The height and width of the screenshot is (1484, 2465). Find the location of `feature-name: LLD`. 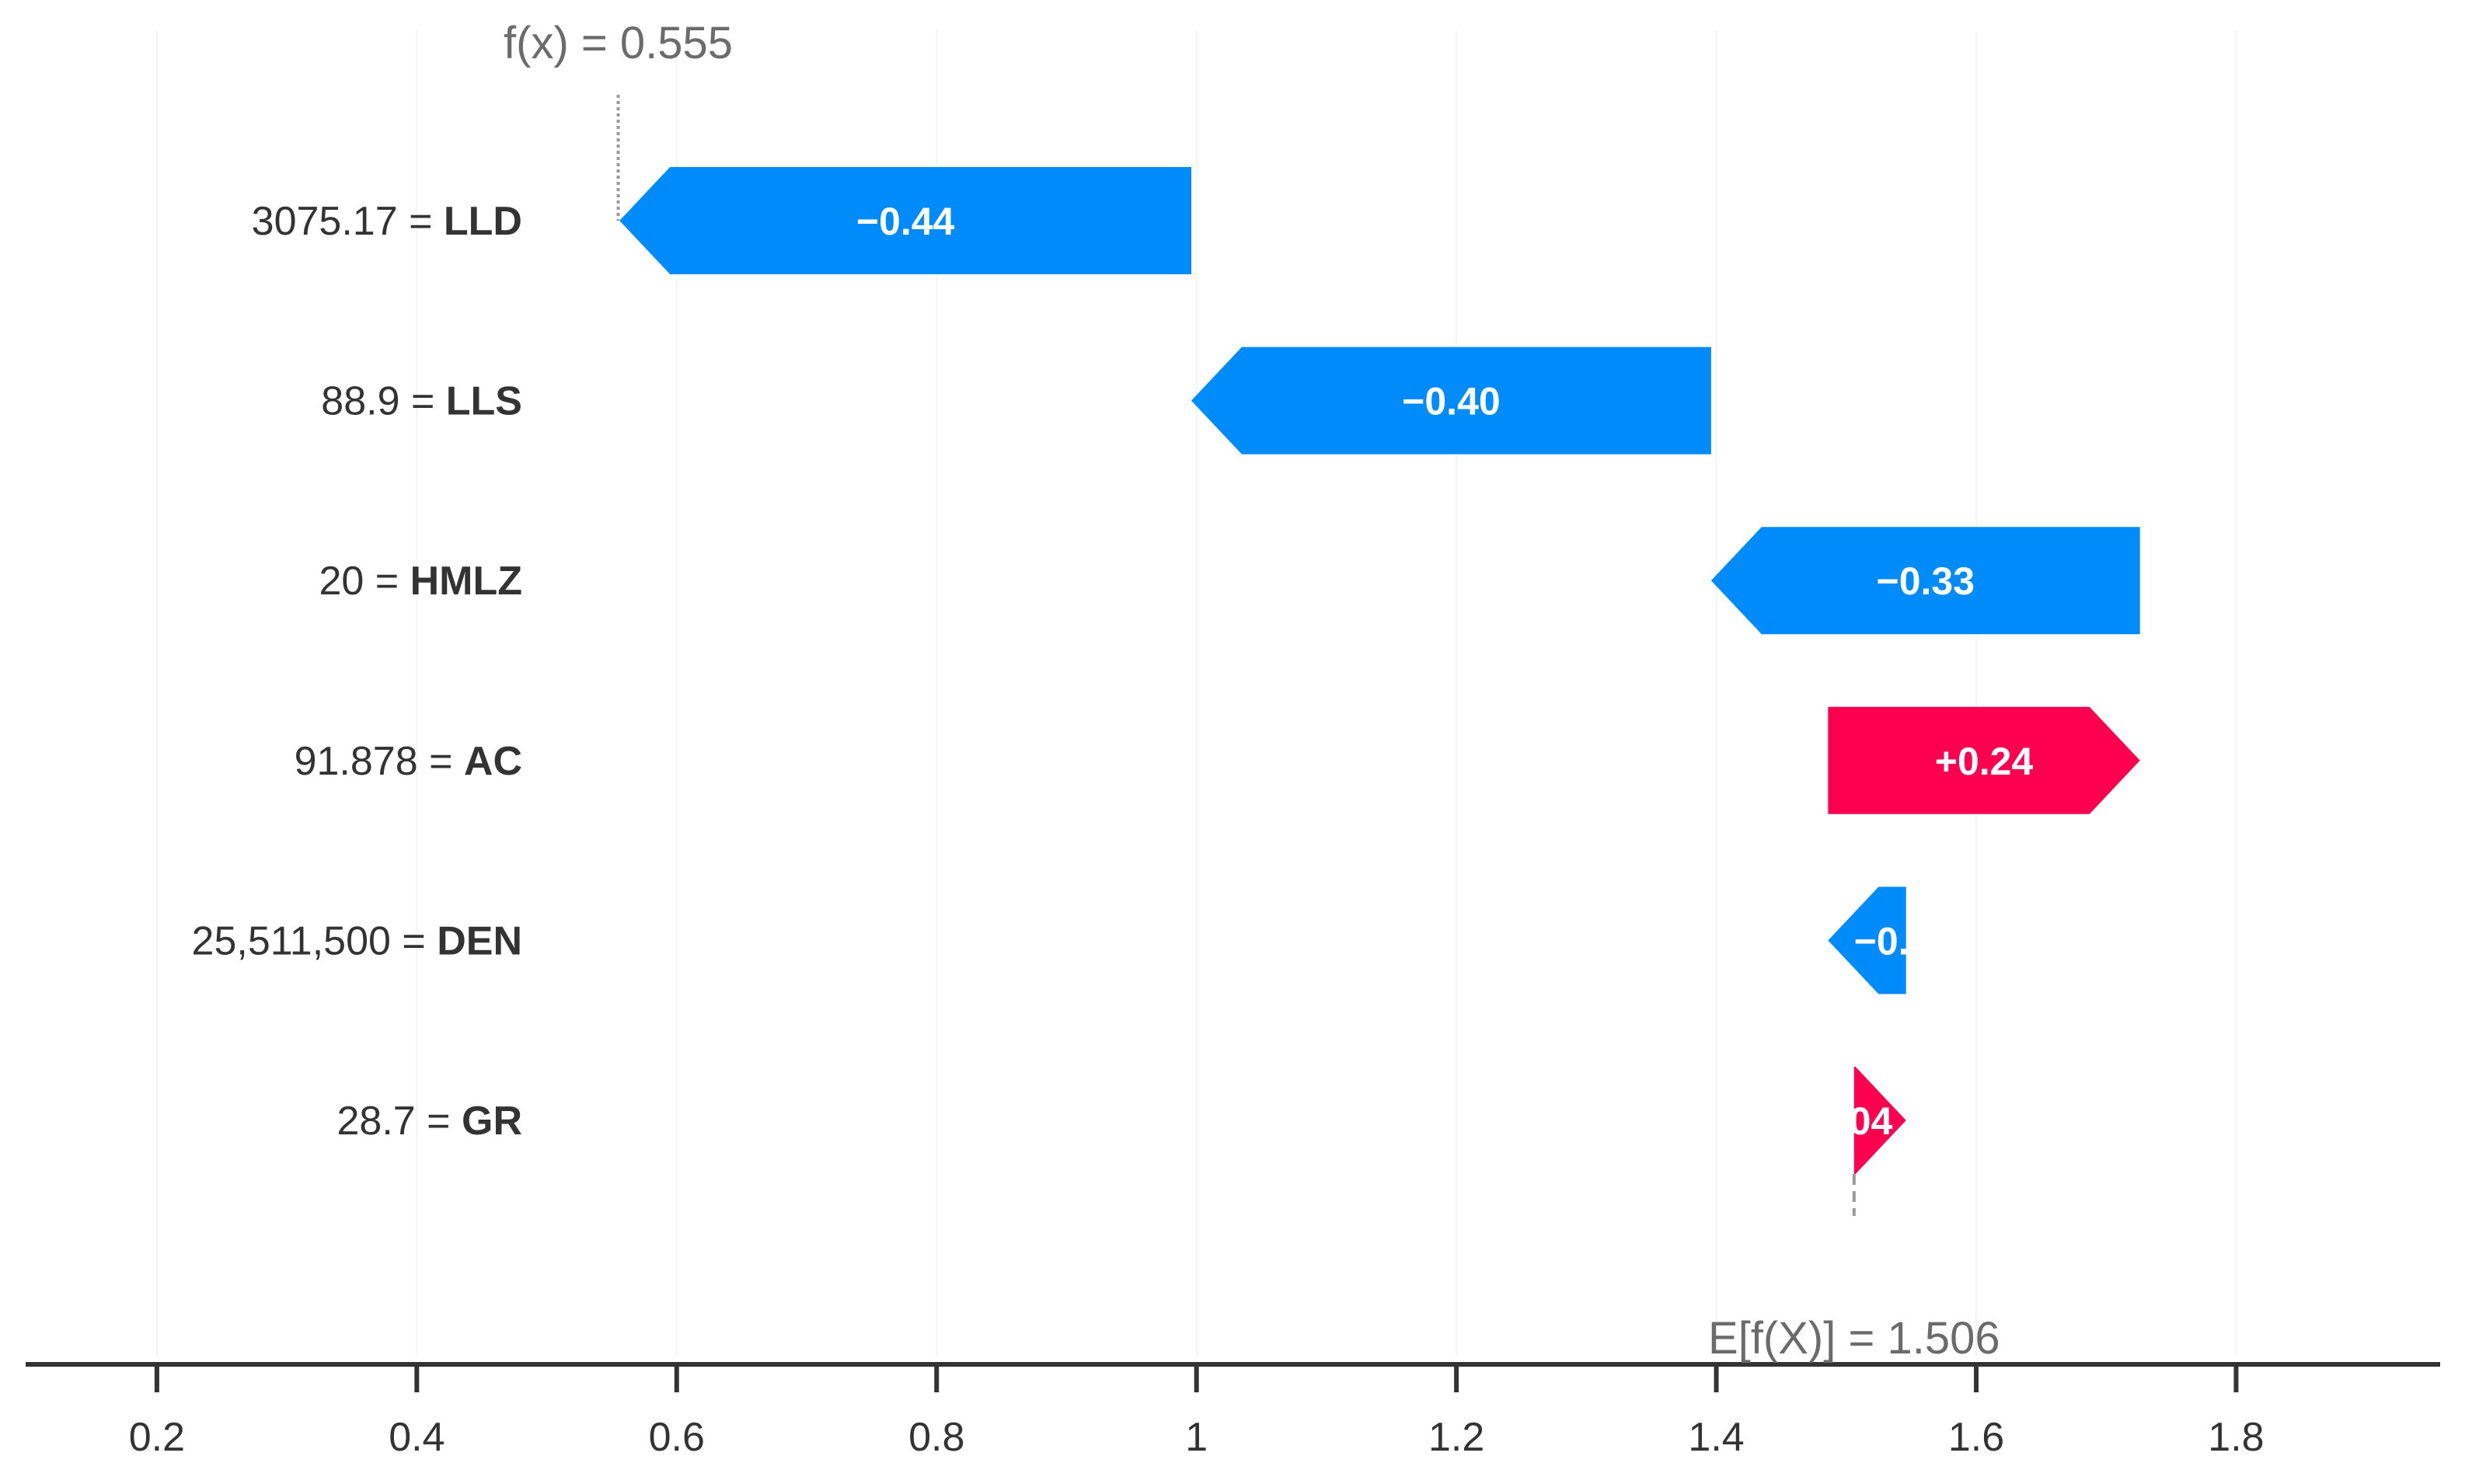

feature-name: LLD is located at coordinates (483, 221).